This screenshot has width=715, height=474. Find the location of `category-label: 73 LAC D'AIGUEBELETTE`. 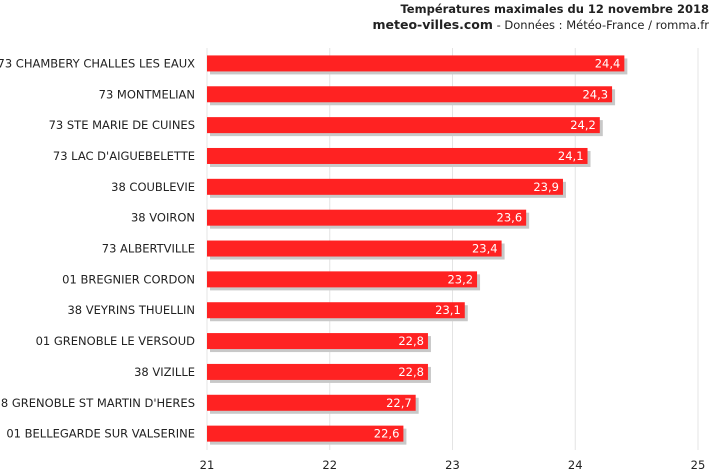

category-label: 73 LAC D'AIGUEBELETTE is located at coordinates (124, 156).